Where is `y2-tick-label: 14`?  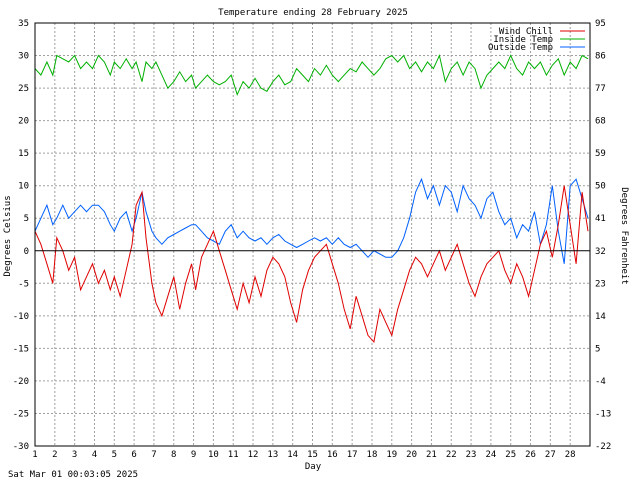 y2-tick-label: 14 is located at coordinates (600, 317).